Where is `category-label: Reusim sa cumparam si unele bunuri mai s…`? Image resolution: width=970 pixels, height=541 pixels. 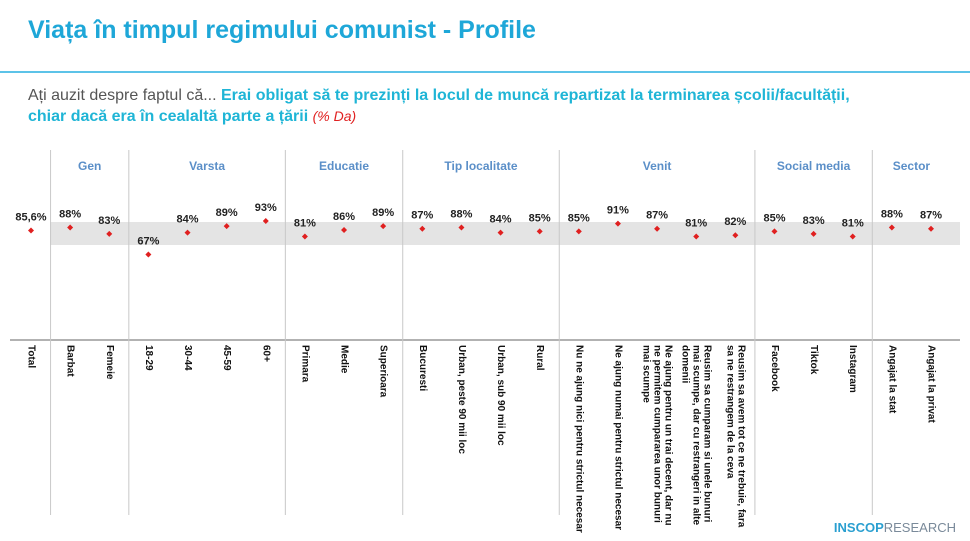 category-label: Reusim sa cumparam si unele bunuri mai s… is located at coordinates (696, 435).